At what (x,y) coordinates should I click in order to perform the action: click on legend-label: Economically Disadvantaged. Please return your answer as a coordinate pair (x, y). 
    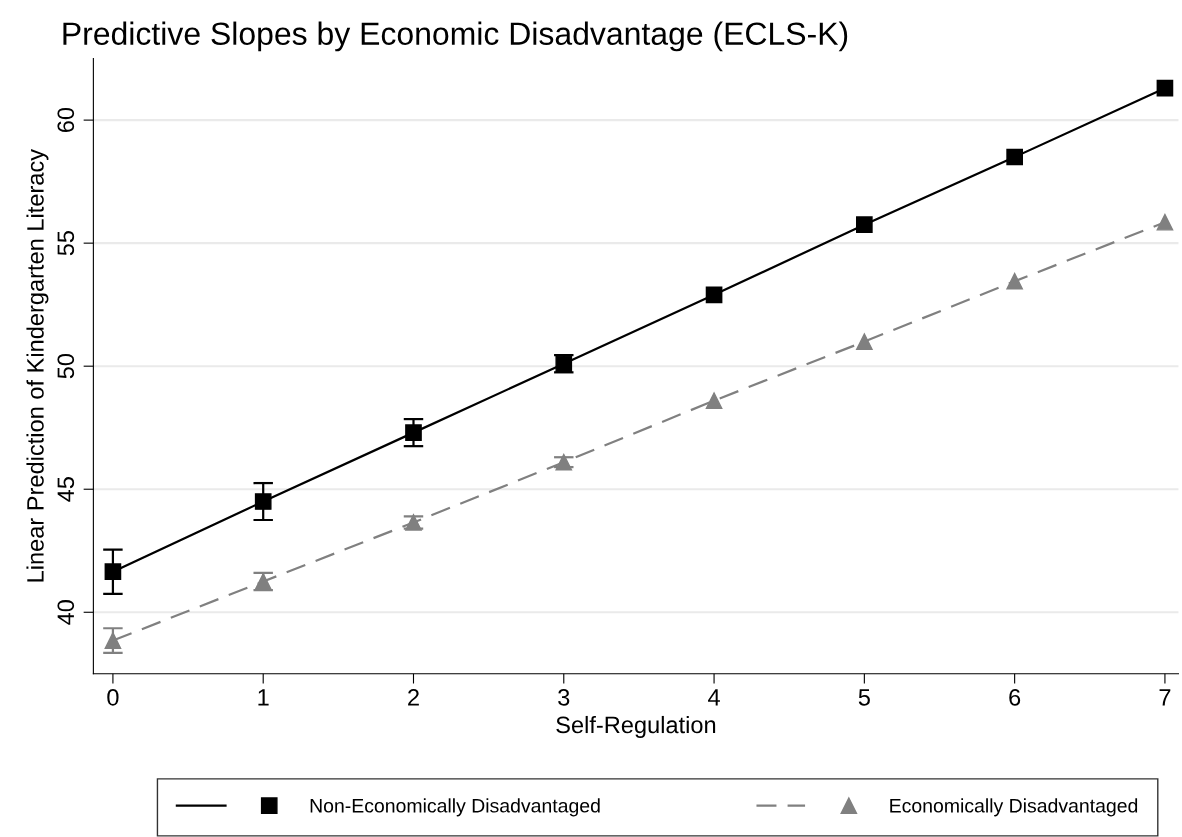
    Looking at the image, I should click on (1014, 807).